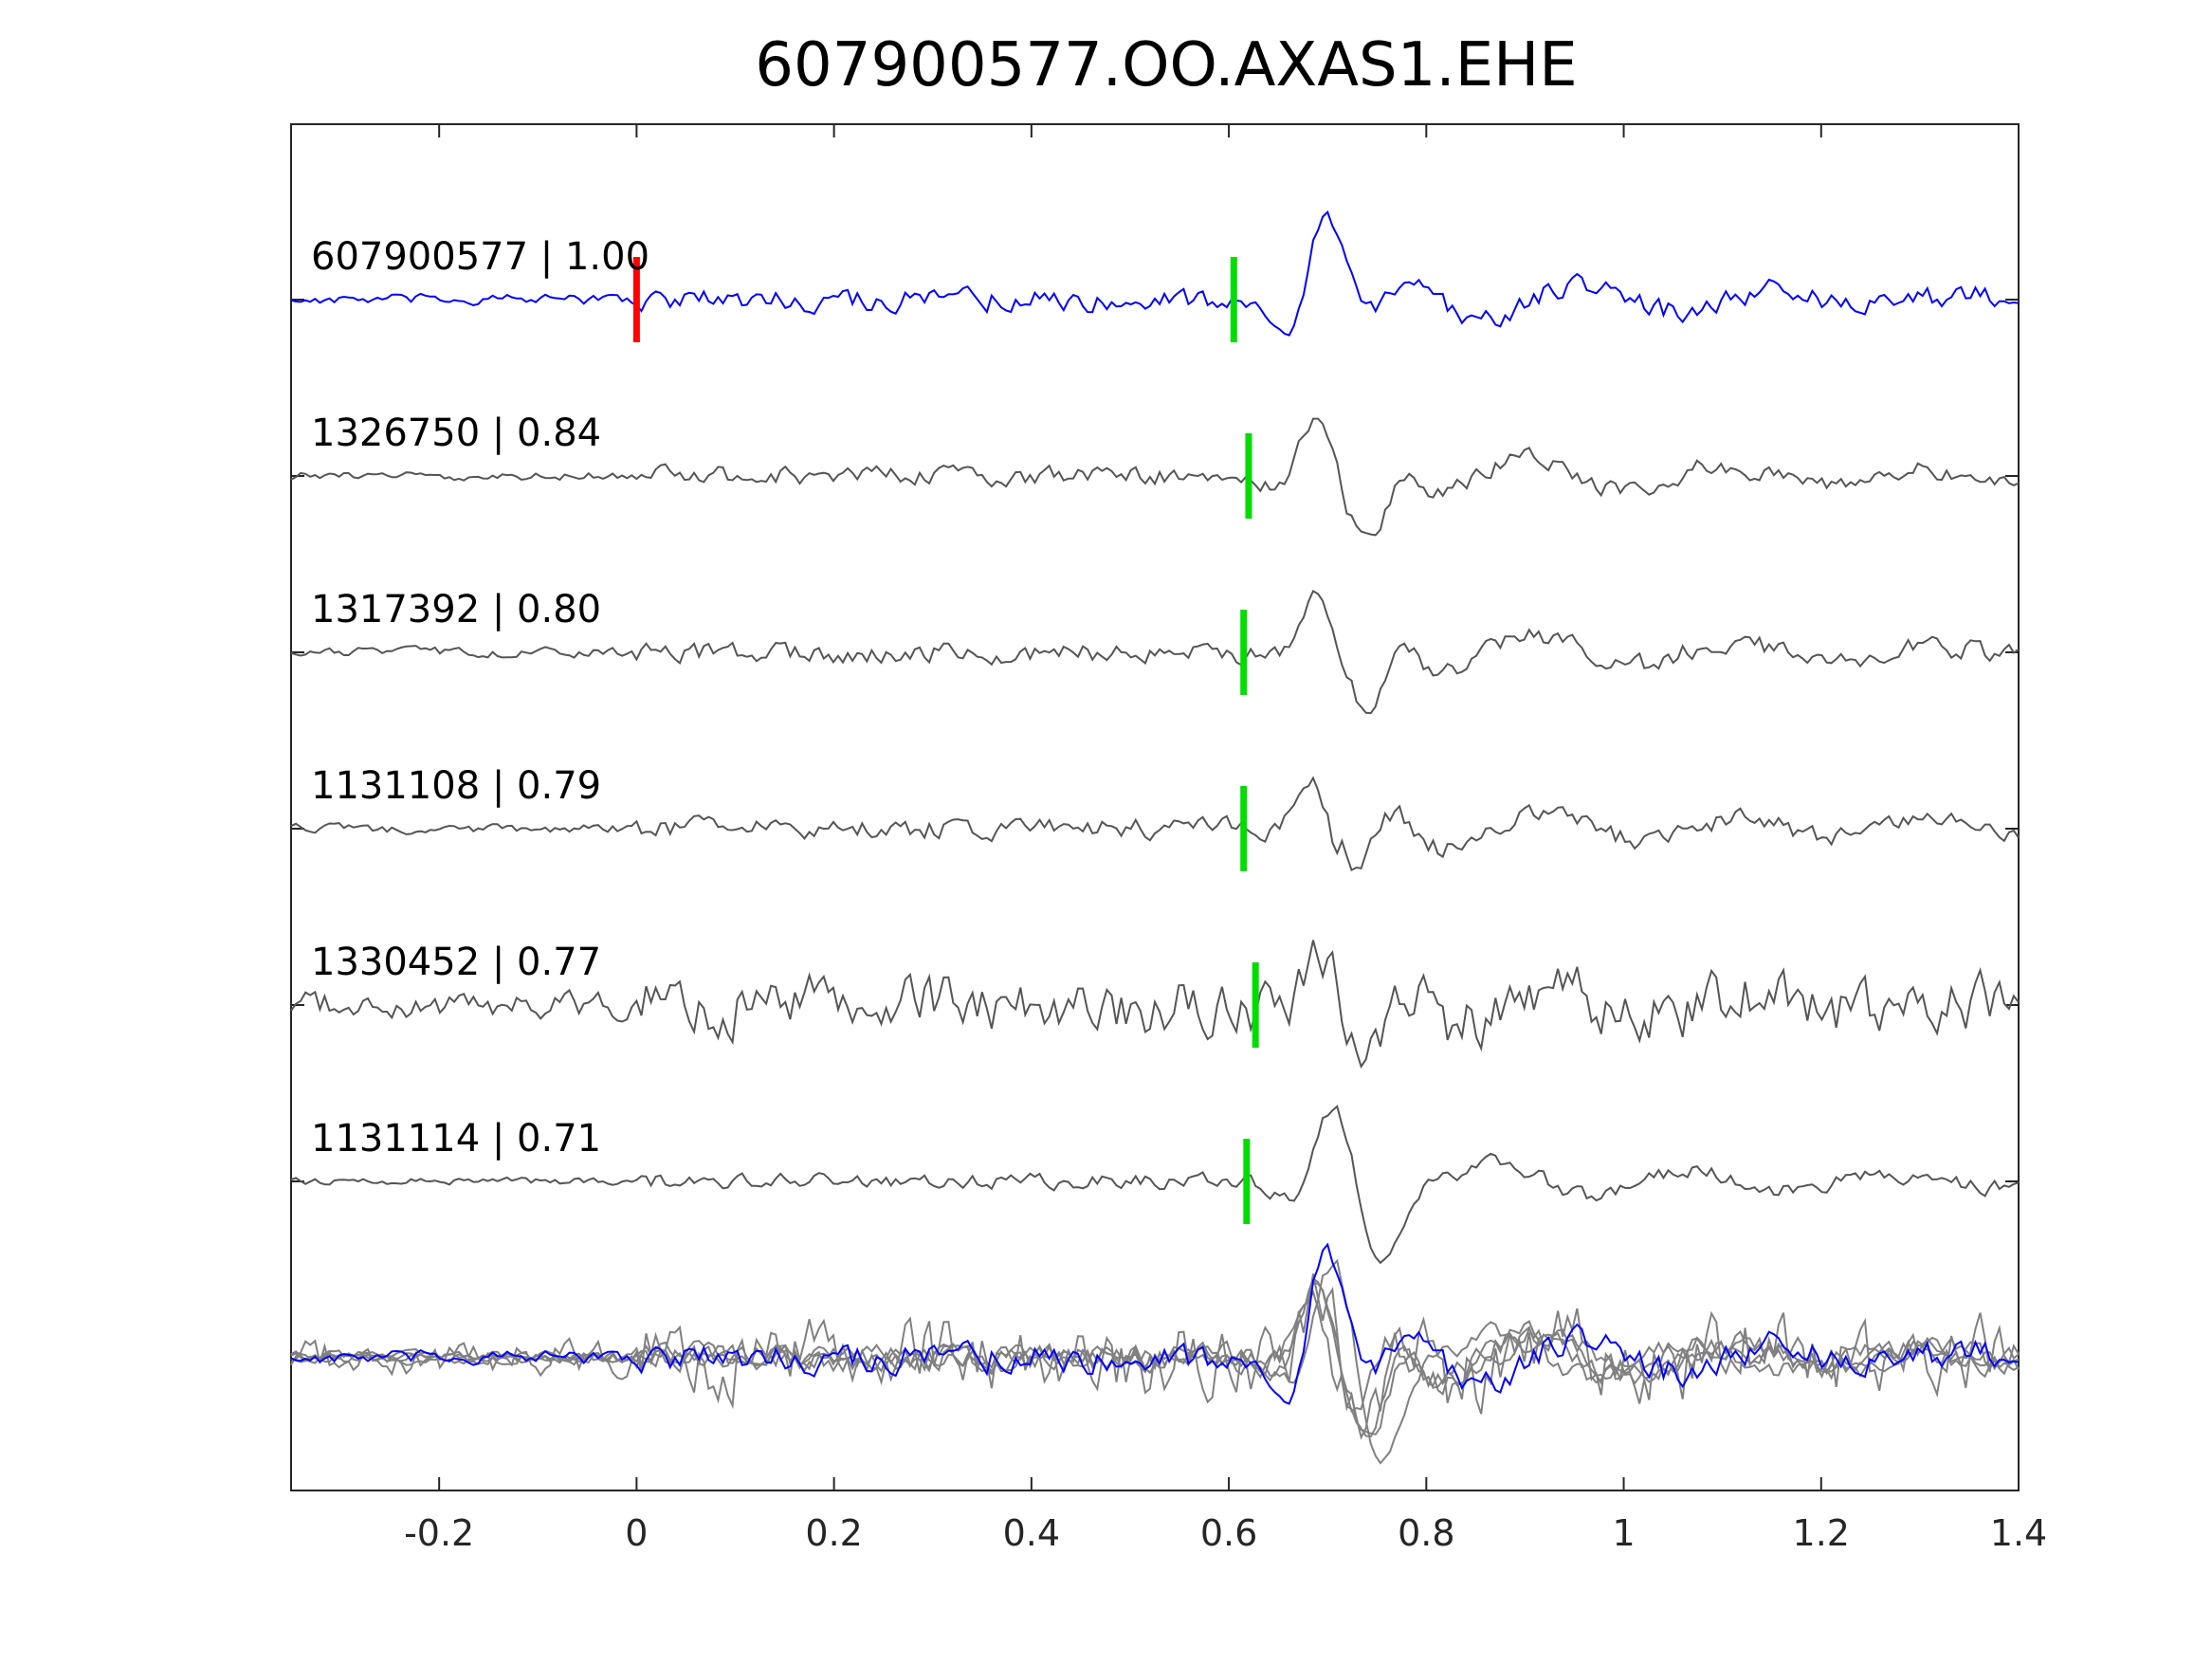  Describe the element at coordinates (833, 1533) in the screenshot. I see `x-tick-label: 0.2` at that location.